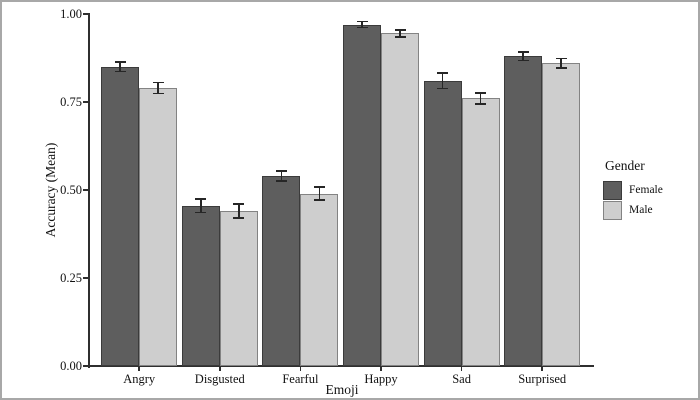  What do you see at coordinates (120, 216) in the screenshot?
I see `bar-angry-female` at bounding box center [120, 216].